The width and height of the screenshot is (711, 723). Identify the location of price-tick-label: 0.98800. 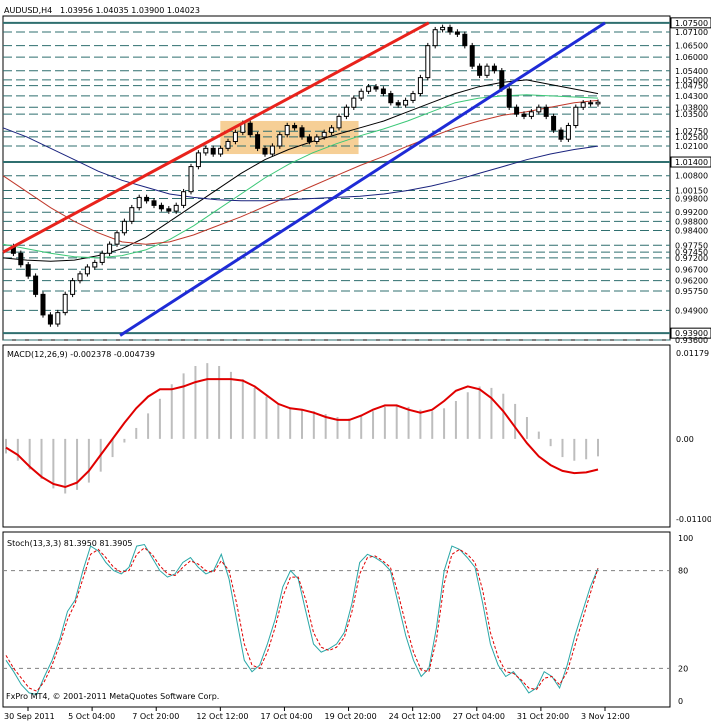
(691, 221).